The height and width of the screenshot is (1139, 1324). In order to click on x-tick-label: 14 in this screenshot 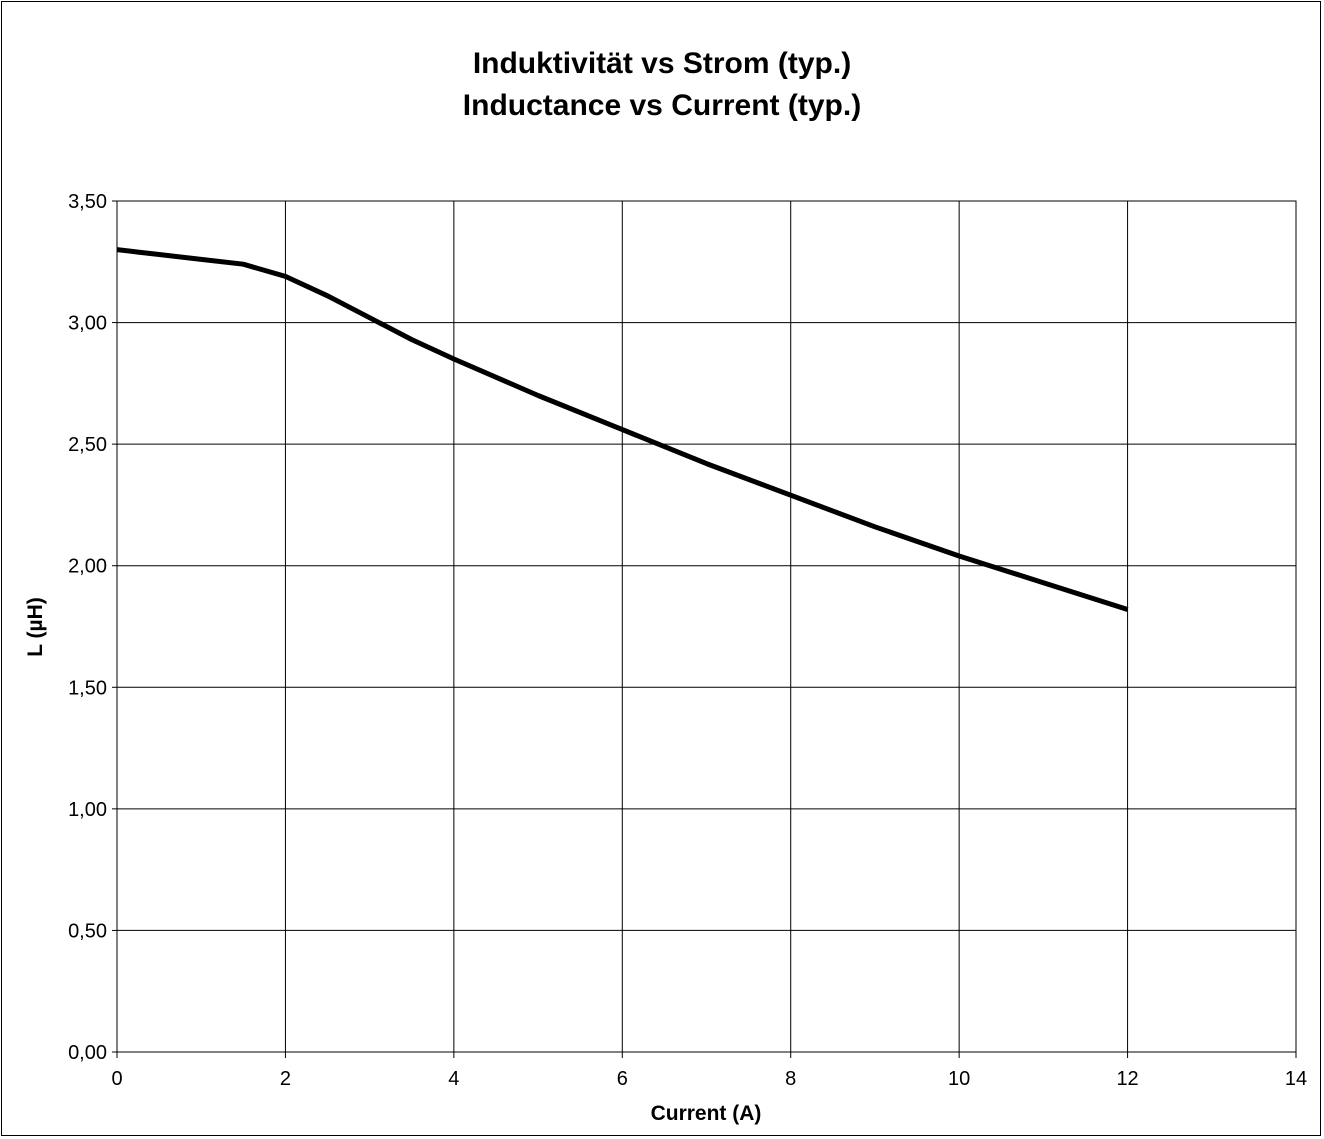, I will do `click(1296, 1079)`.